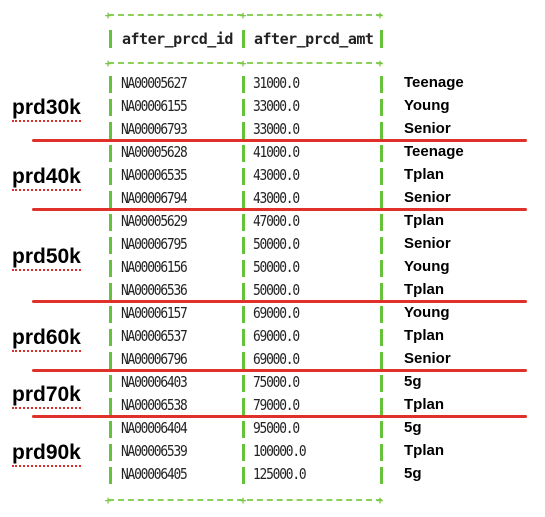  Describe the element at coordinates (154, 106) in the screenshot. I see `row-id-cell: NA00006155` at that location.